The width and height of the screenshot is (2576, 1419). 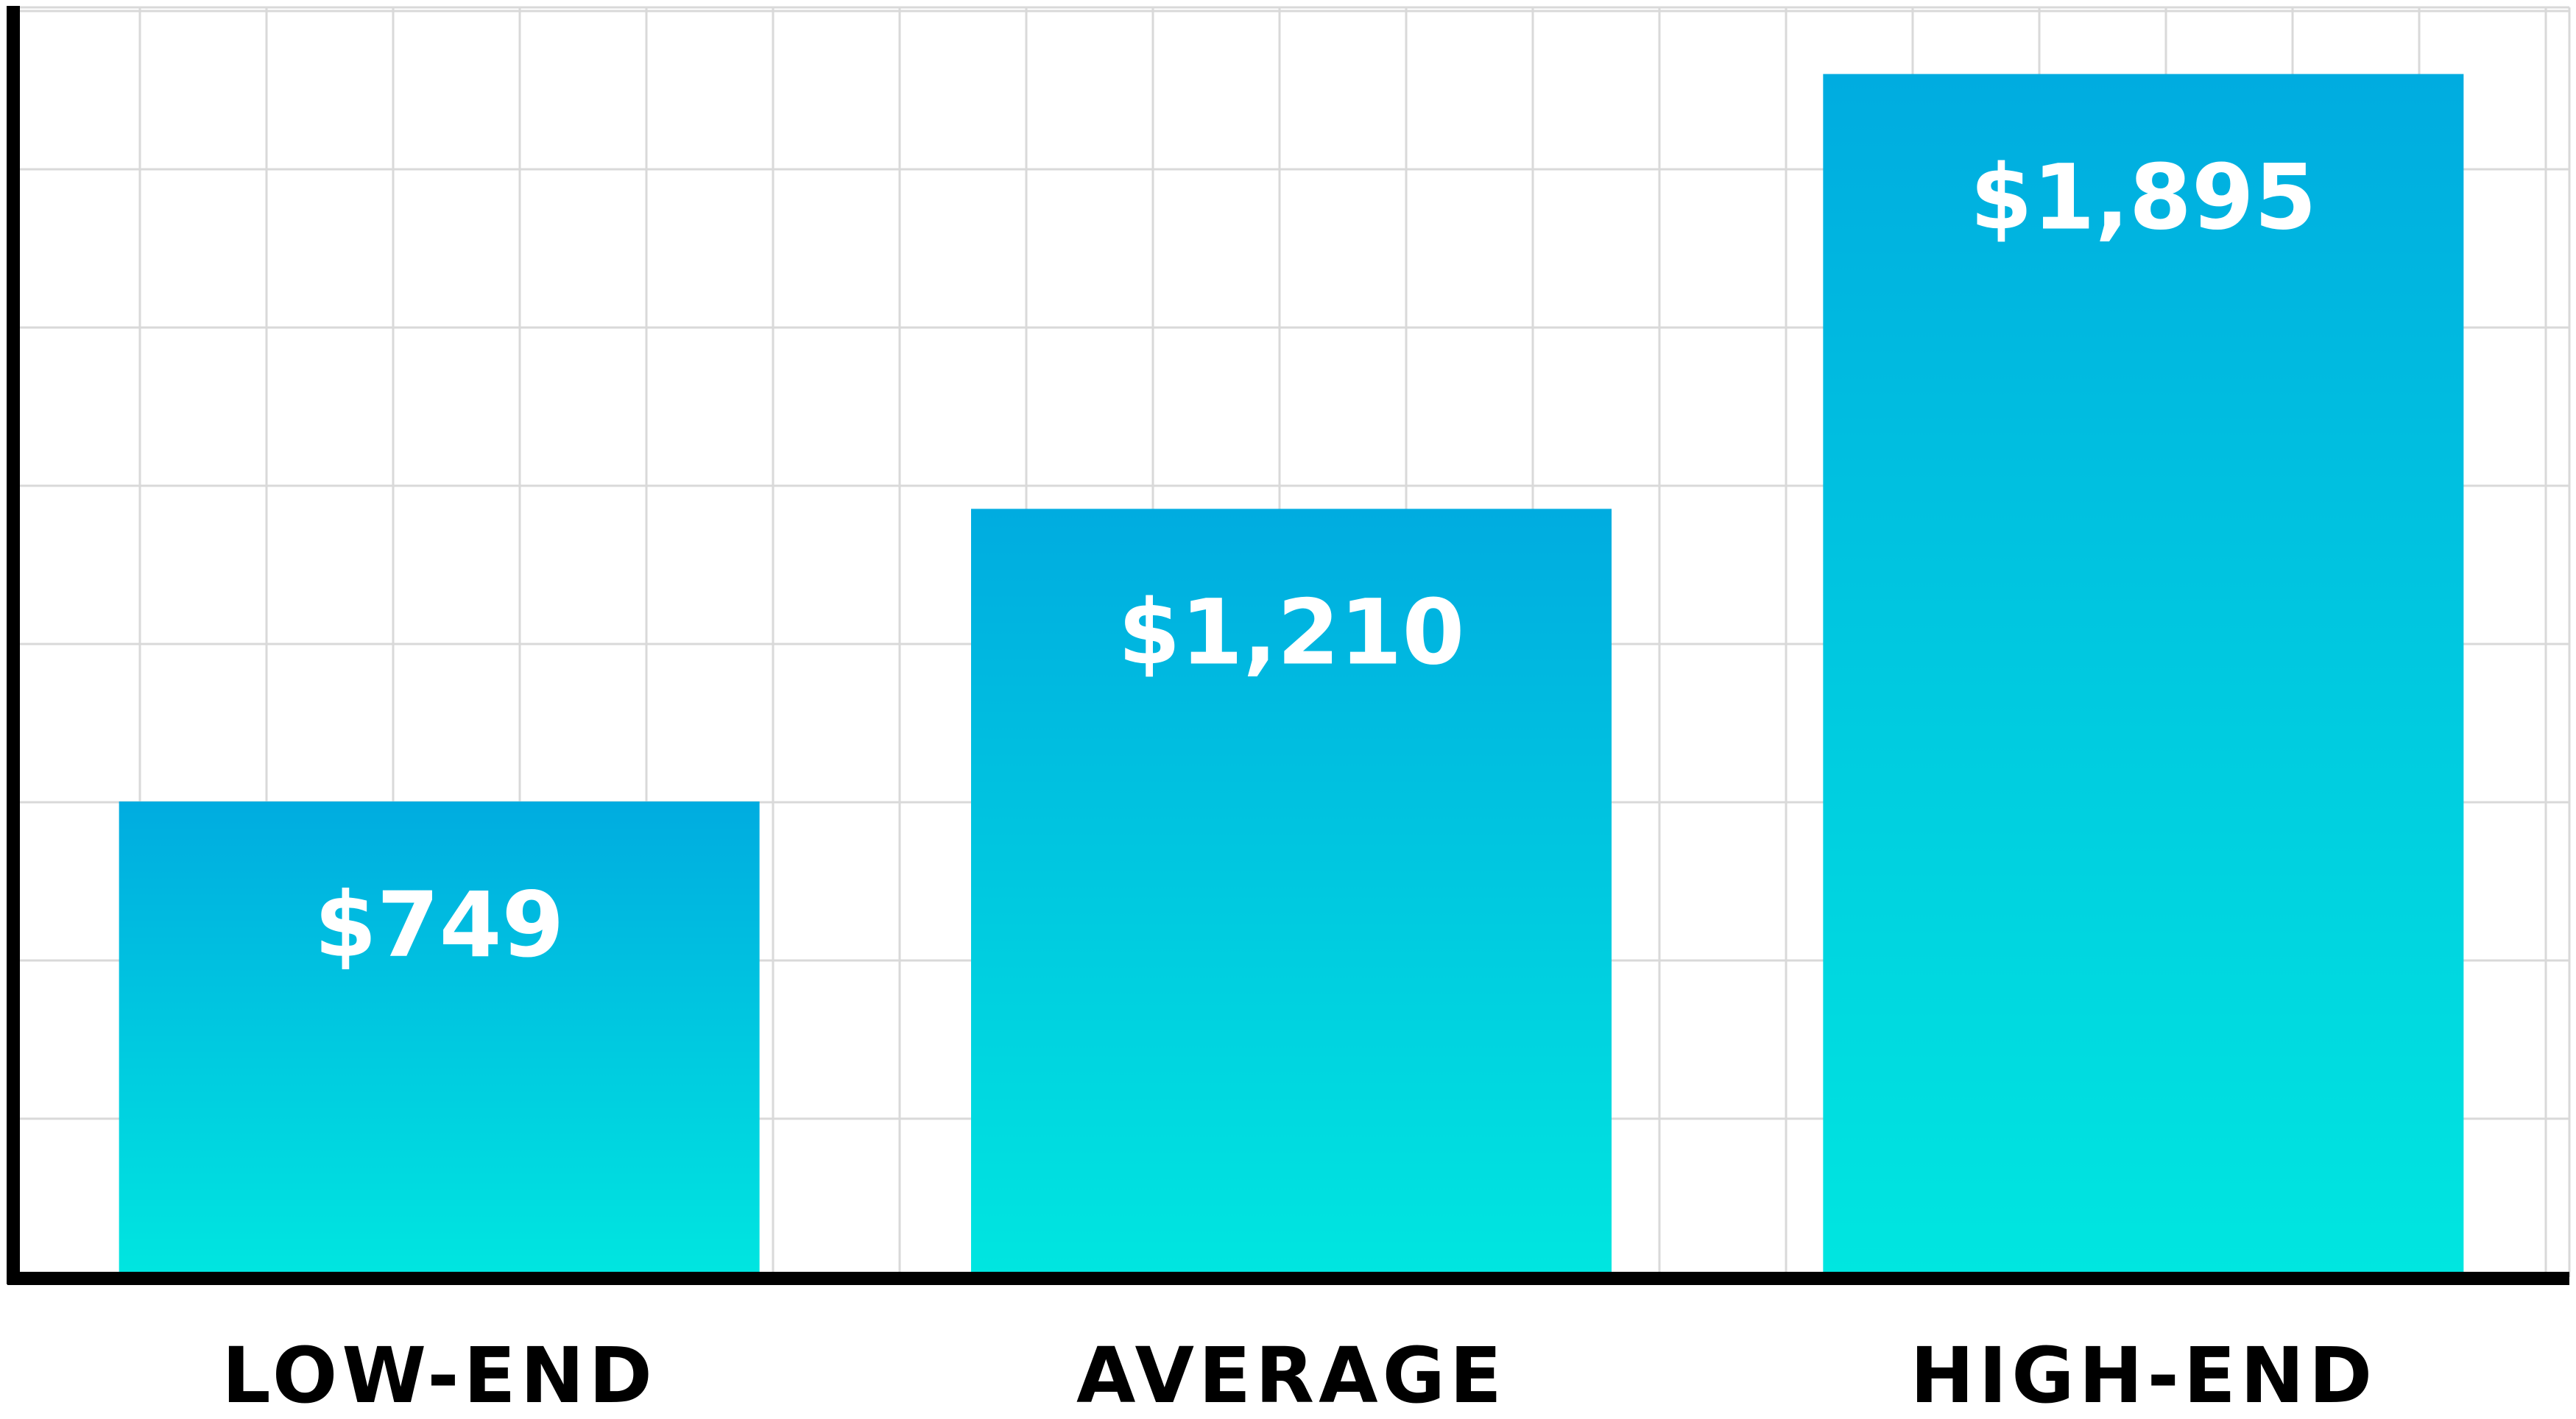 What do you see at coordinates (439, 1039) in the screenshot?
I see `bar-low-end` at bounding box center [439, 1039].